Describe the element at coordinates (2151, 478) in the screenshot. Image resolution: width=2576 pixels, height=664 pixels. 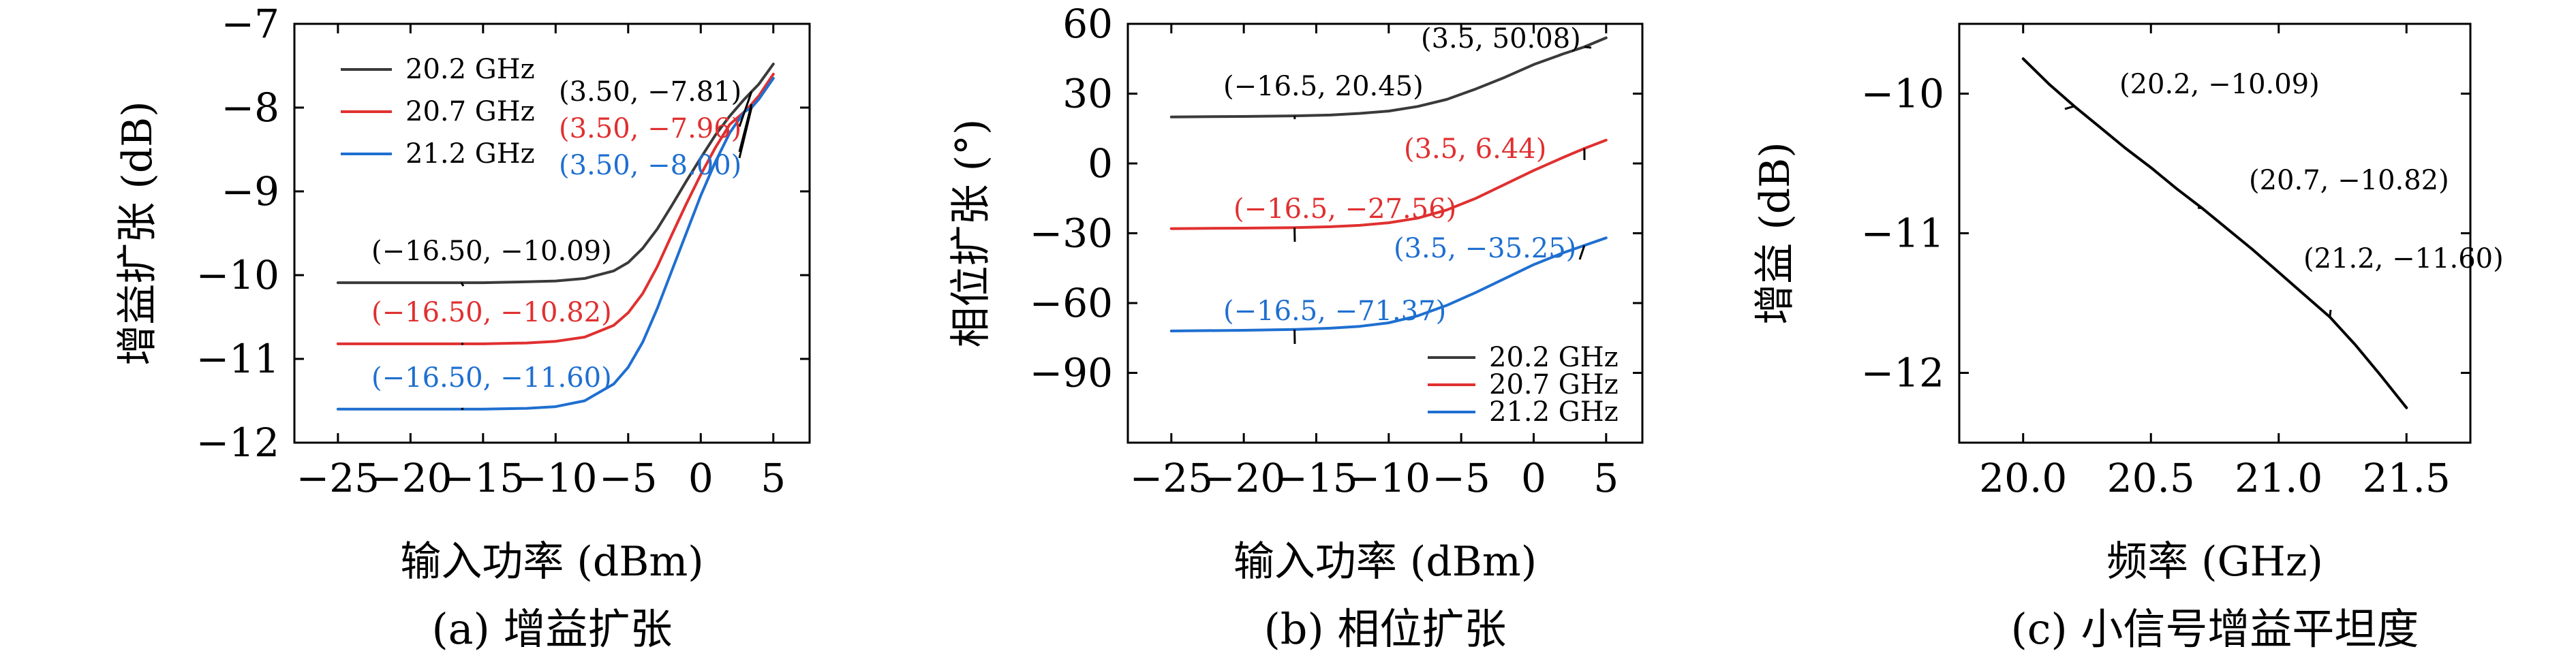
I see `x-tick-label: 20.5` at that location.